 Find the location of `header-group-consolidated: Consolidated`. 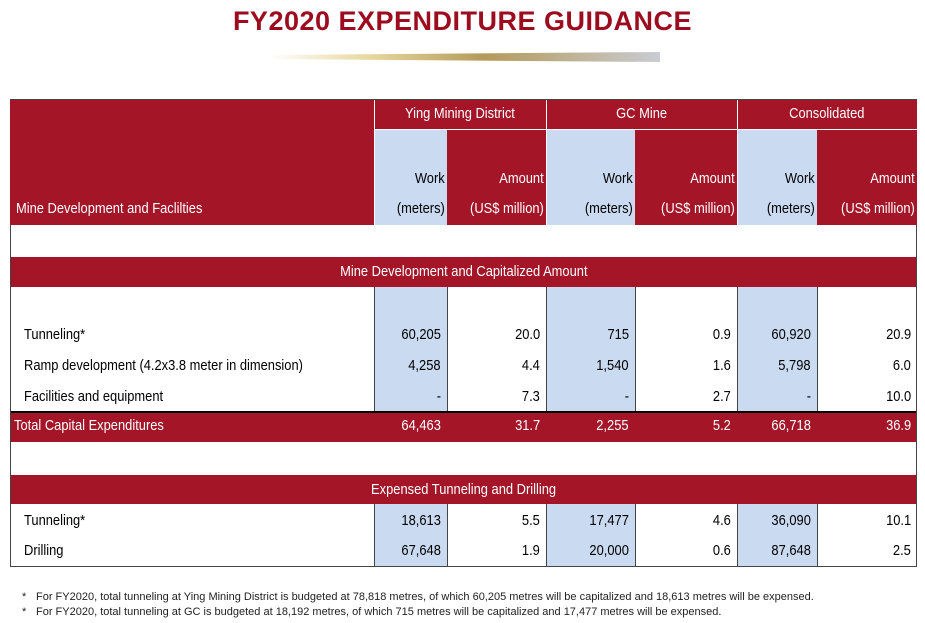

header-group-consolidated: Consolidated is located at coordinates (827, 114).